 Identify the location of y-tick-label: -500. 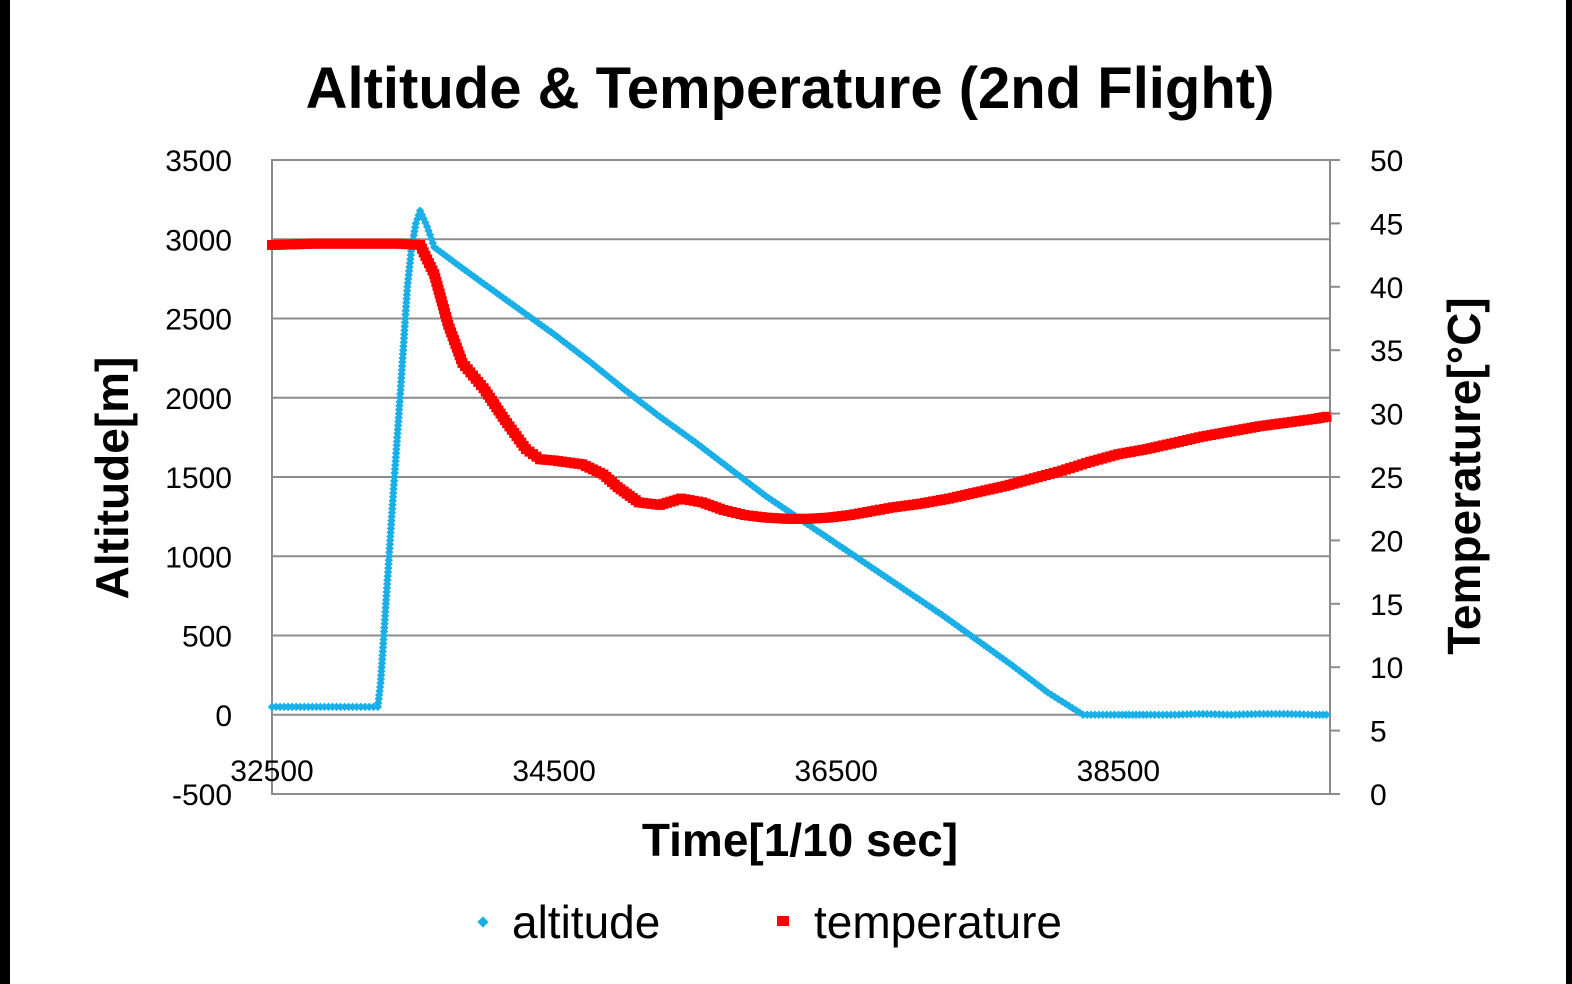
(202, 795).